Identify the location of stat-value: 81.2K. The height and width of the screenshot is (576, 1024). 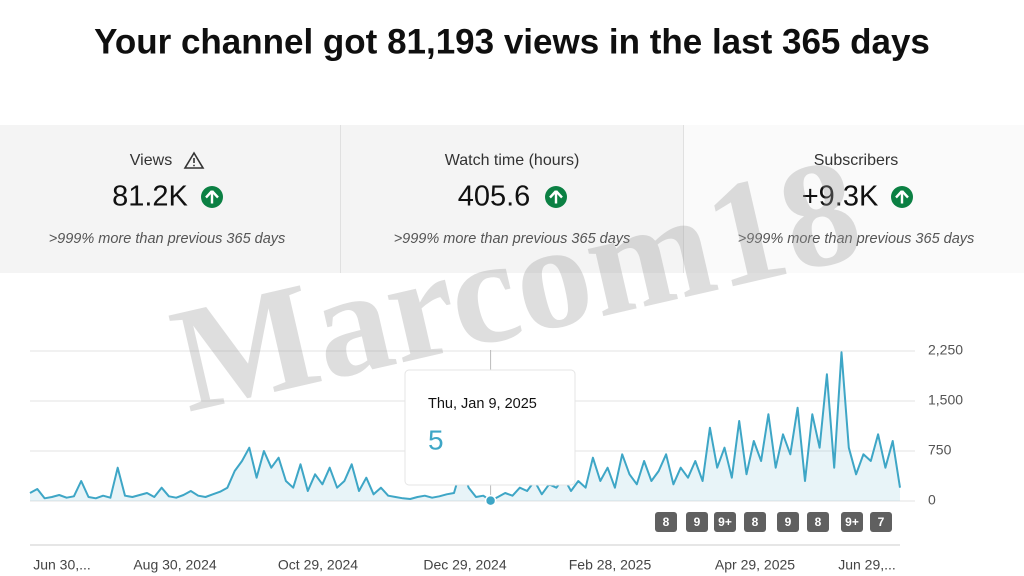
(150, 197).